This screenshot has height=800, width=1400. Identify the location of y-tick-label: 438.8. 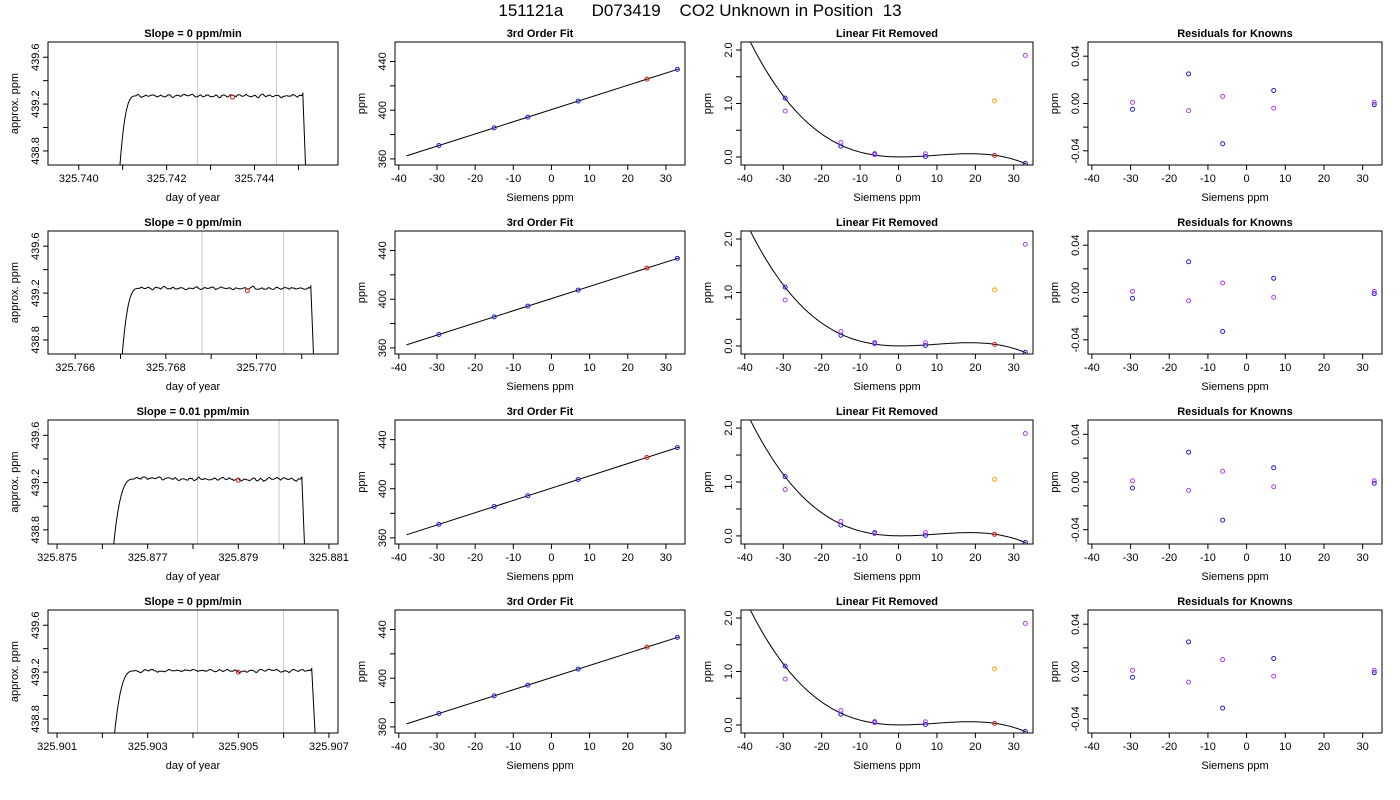
(36, 151).